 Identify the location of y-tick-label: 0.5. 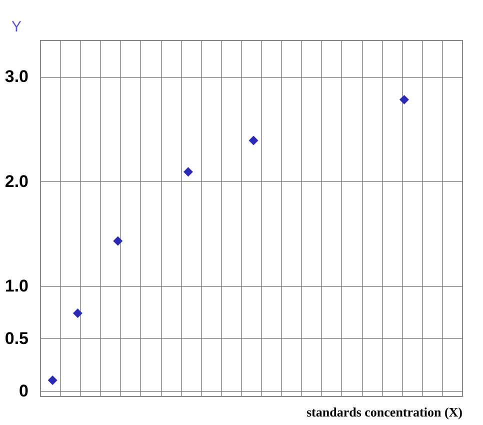
(16, 338).